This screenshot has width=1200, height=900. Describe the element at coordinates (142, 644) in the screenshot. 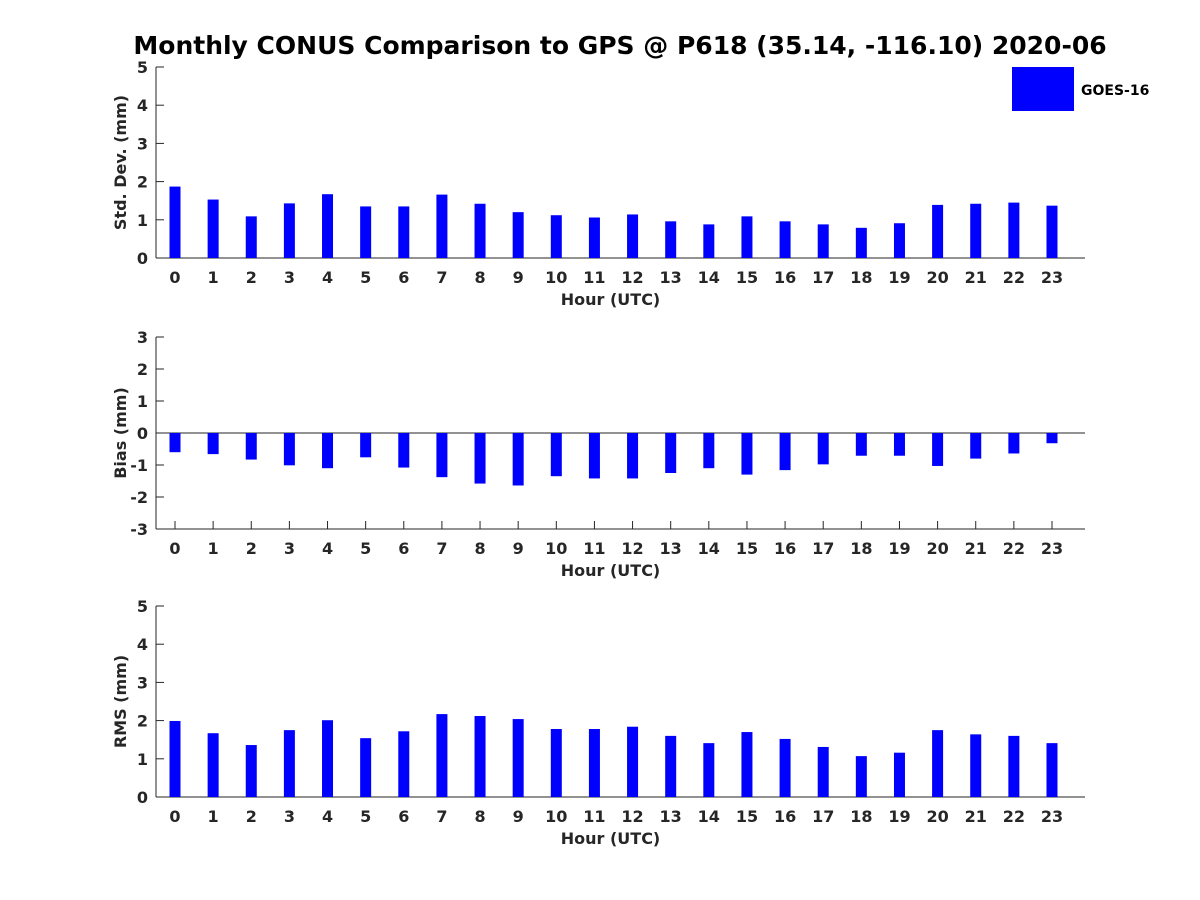

I see `y-tick-label: 4` at that location.